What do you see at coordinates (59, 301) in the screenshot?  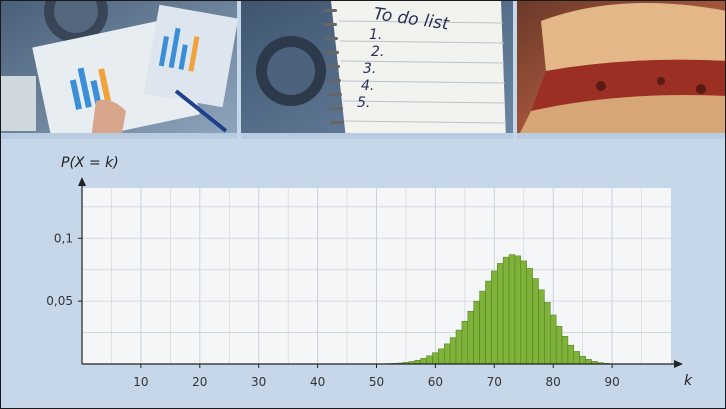 I see `y-tick-label: 0,05` at bounding box center [59, 301].